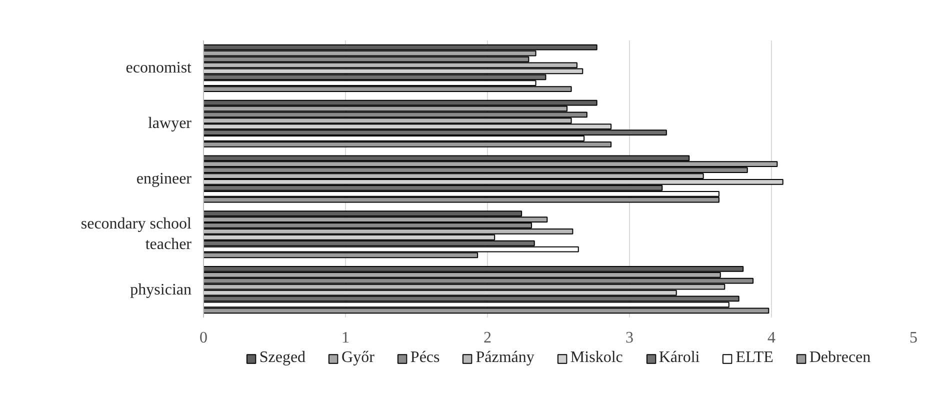 The image size is (941, 418). What do you see at coordinates (755, 358) in the screenshot?
I see `legend-label: ELTE` at bounding box center [755, 358].